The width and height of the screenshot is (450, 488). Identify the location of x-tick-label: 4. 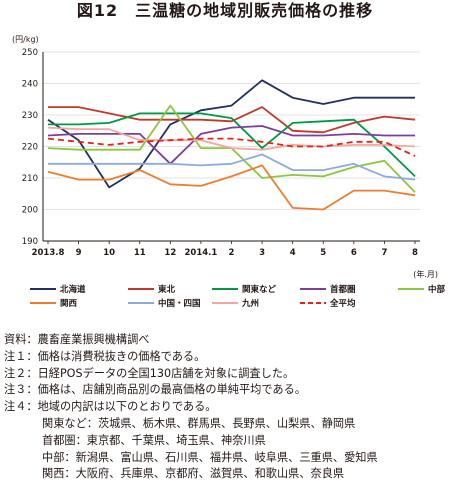
(293, 253).